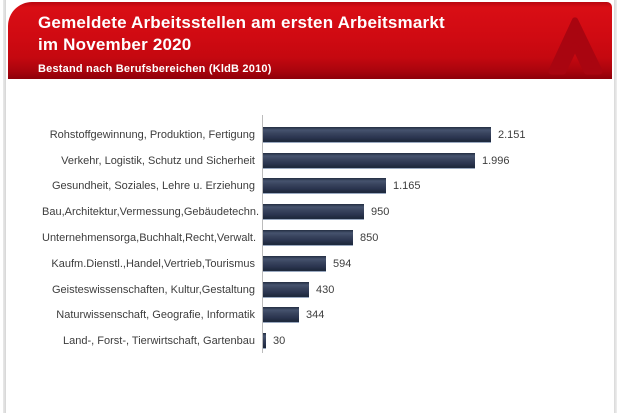 This screenshot has height=413, width=620. Describe the element at coordinates (426, 315) in the screenshot. I see `bar-area: 344` at that location.